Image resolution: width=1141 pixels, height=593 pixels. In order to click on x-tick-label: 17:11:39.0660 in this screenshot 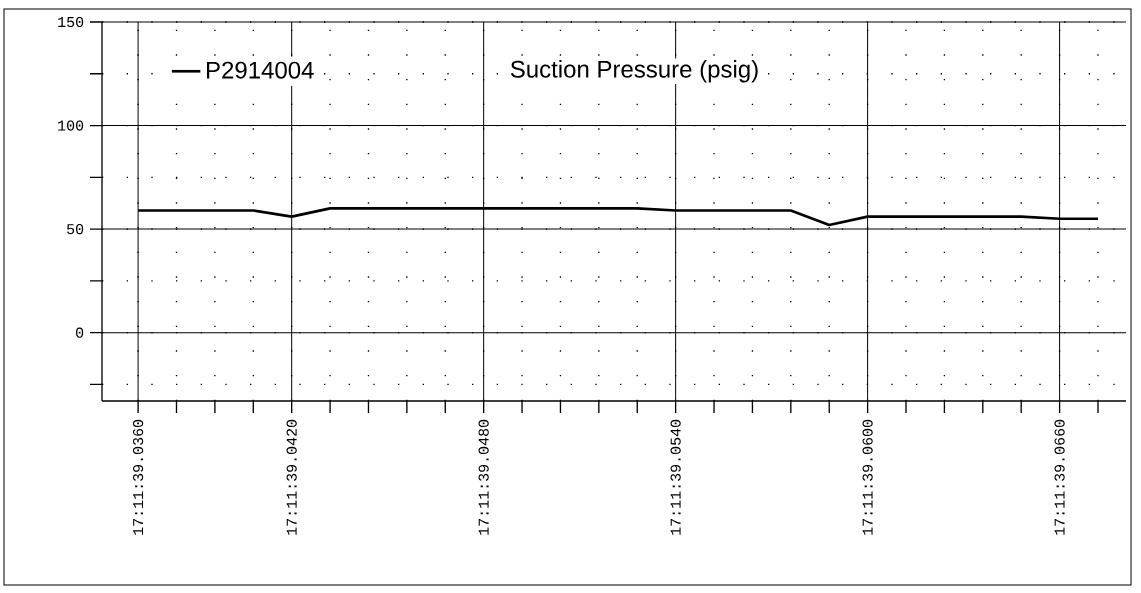, I will do `click(1059, 477)`.